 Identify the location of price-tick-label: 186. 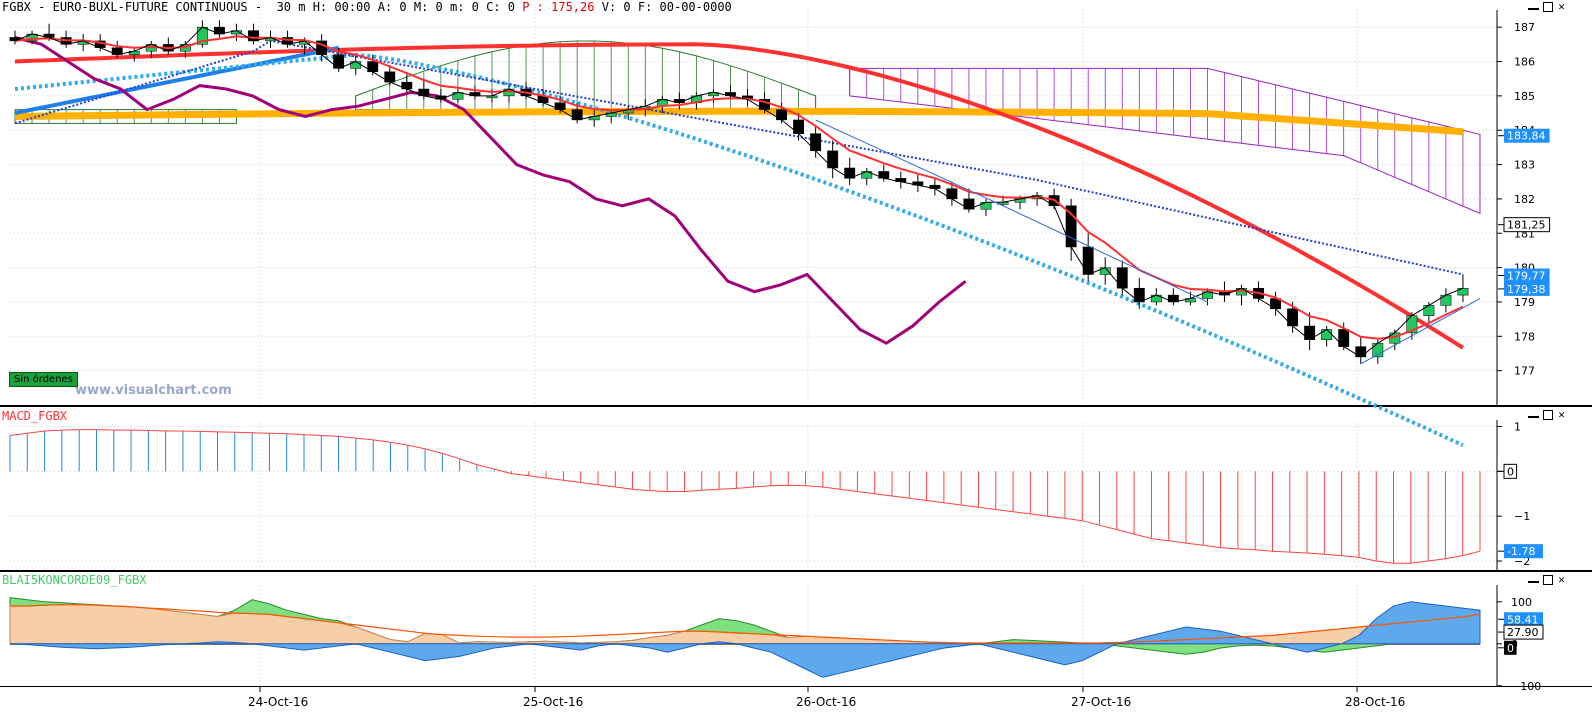
(1524, 62).